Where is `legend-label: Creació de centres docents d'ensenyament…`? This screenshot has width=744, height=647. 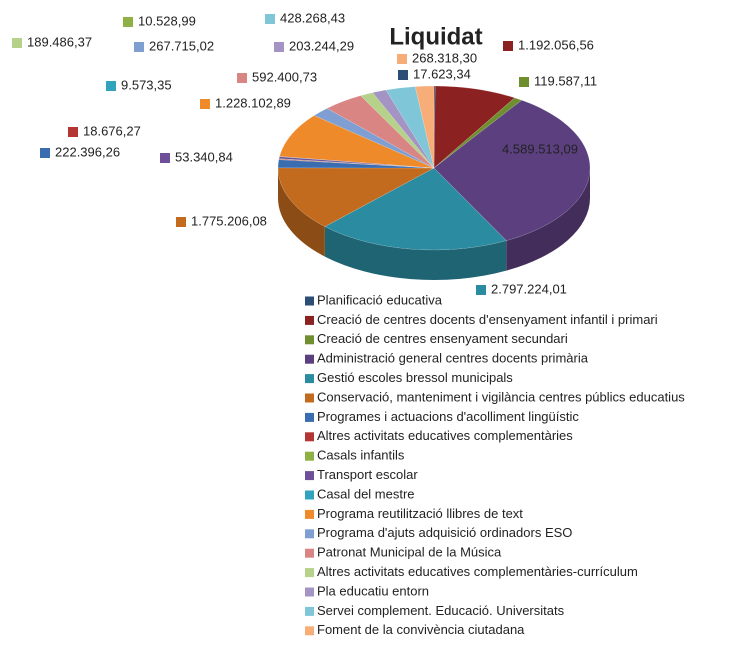
legend-label: Creació de centres docents d'ensenyament… is located at coordinates (487, 319).